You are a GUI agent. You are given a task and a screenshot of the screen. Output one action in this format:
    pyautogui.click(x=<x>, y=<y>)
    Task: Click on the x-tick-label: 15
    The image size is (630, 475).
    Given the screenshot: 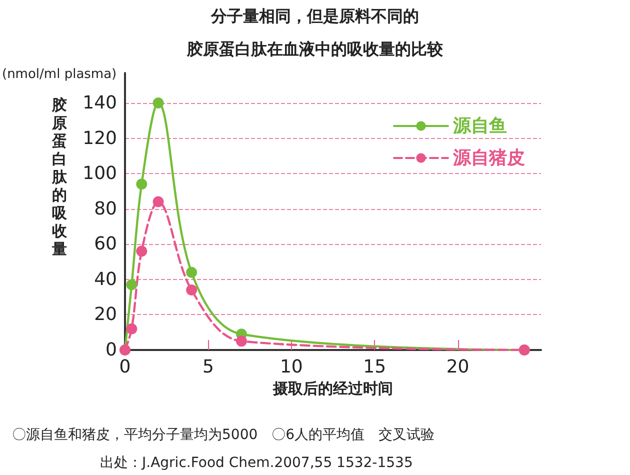 What is the action you would take?
    pyautogui.click(x=374, y=367)
    